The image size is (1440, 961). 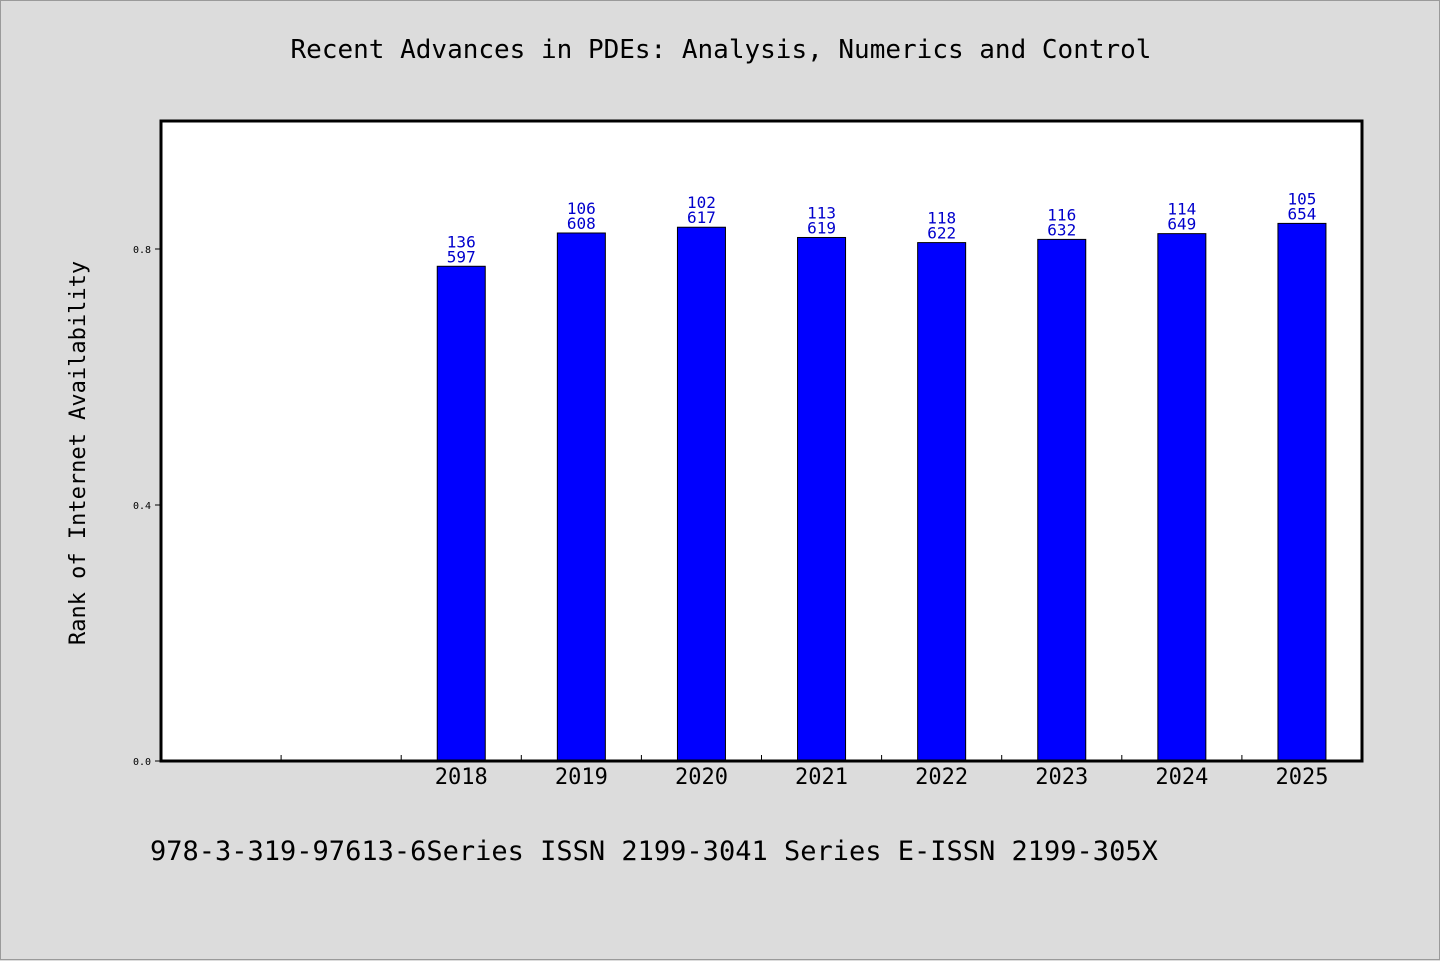 What do you see at coordinates (142, 506) in the screenshot?
I see `y-tick-label: 0.4` at bounding box center [142, 506].